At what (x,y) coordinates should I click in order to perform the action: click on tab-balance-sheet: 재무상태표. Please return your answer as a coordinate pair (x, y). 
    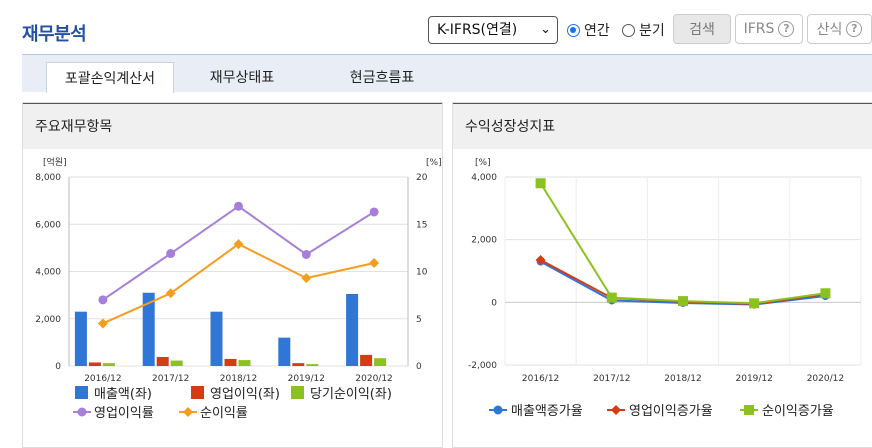
    Looking at the image, I should click on (242, 77).